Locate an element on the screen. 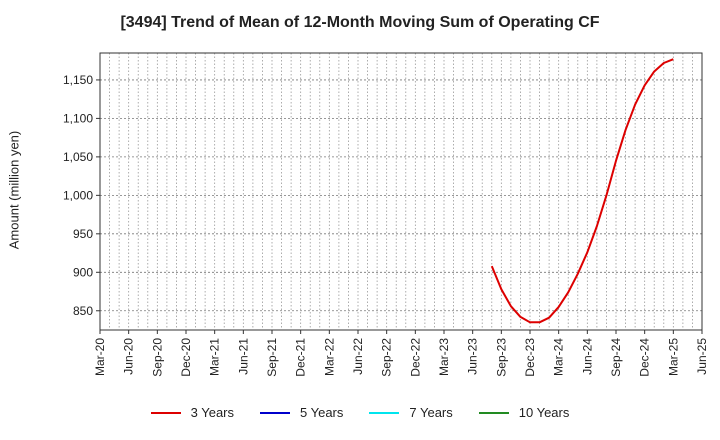  legend-item-7y: 7 Years is located at coordinates (411, 412).